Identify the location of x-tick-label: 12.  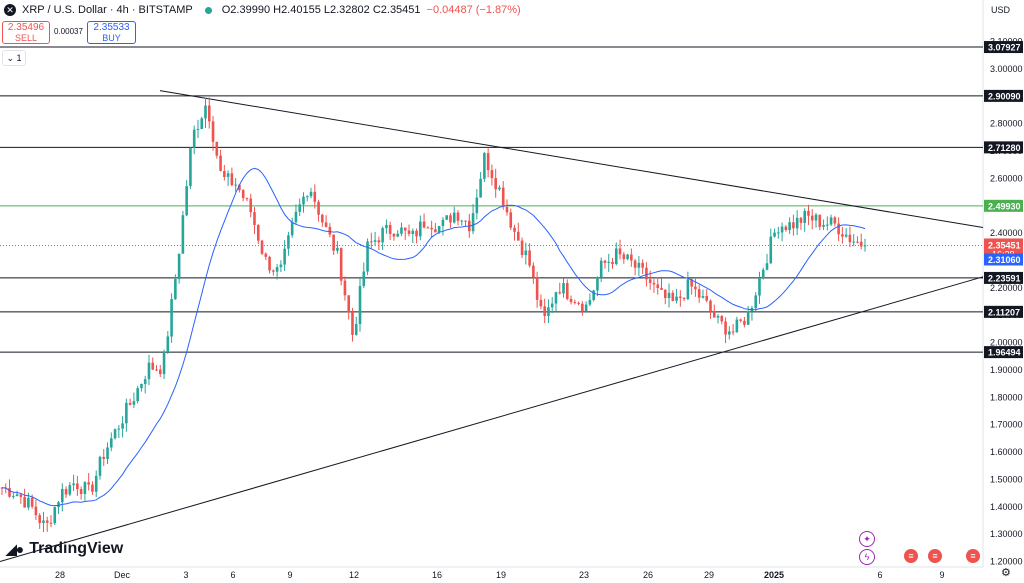
(354, 575).